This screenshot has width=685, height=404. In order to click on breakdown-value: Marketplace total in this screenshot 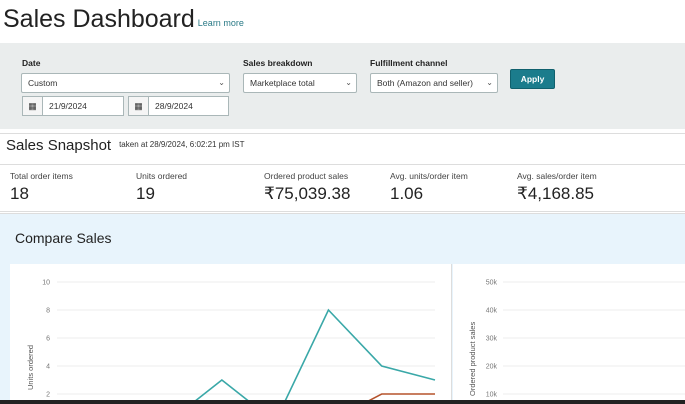, I will do `click(282, 83)`.